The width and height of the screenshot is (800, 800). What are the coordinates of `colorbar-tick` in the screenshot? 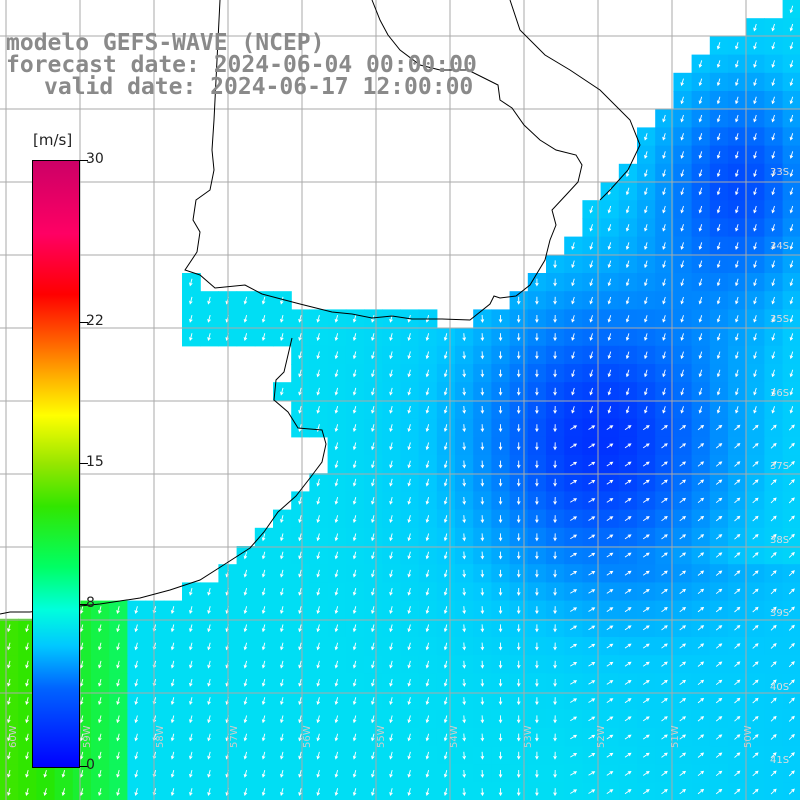 It's located at (84, 605).